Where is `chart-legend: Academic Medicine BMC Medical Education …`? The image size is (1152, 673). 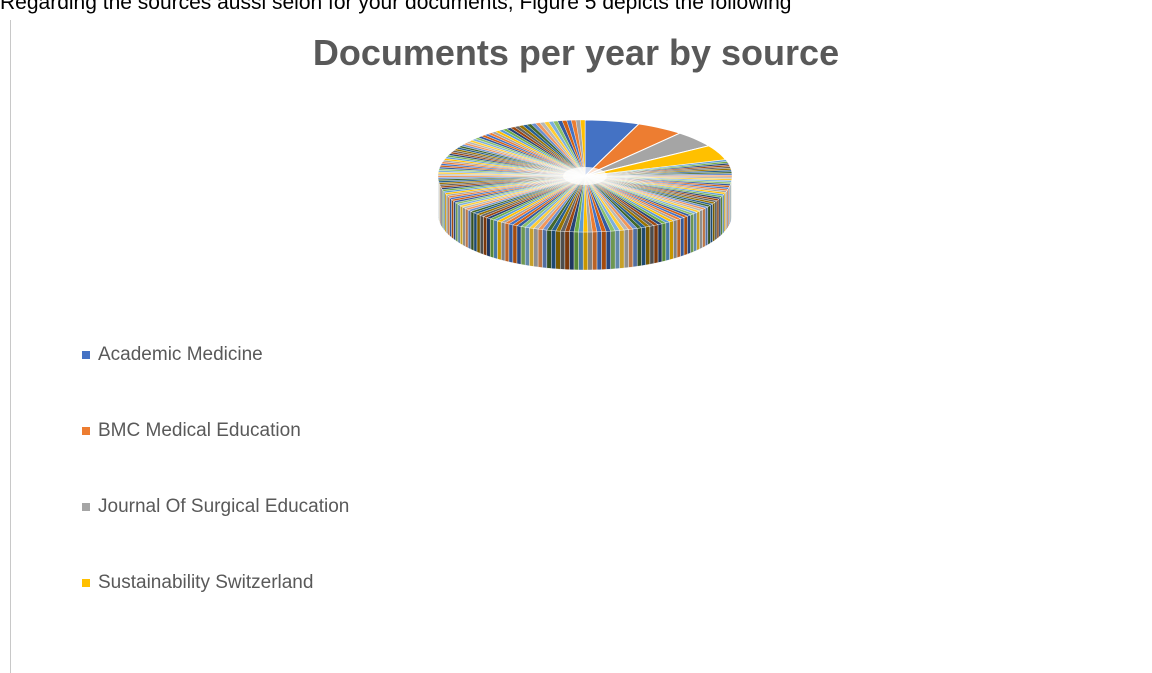 chart-legend: Academic Medicine BMC Medical Education … is located at coordinates (215, 488).